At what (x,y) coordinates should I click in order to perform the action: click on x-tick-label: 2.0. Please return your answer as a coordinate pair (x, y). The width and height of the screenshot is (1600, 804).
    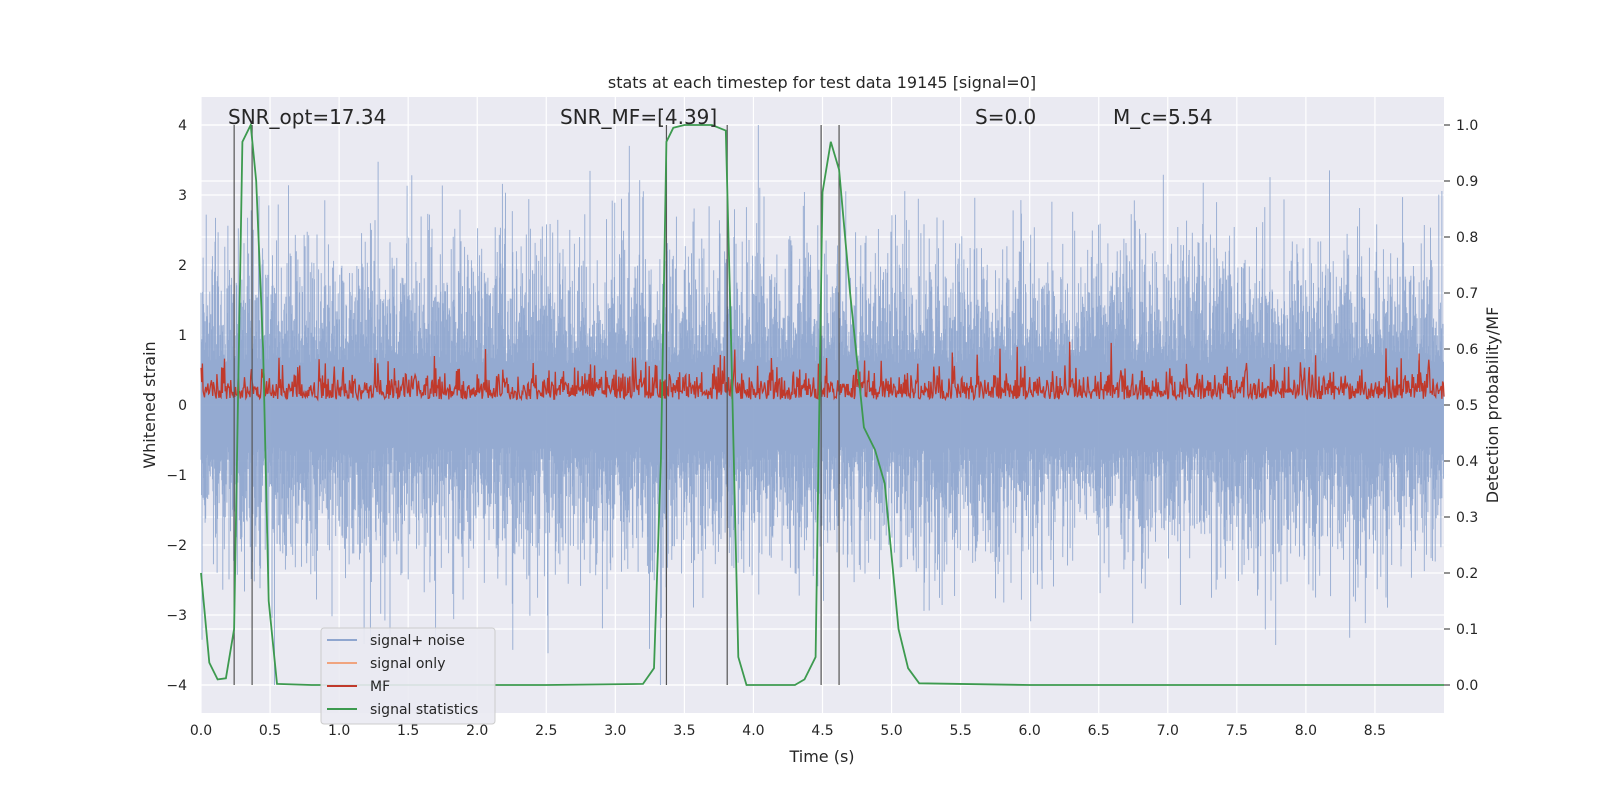
    Looking at the image, I should click on (477, 731).